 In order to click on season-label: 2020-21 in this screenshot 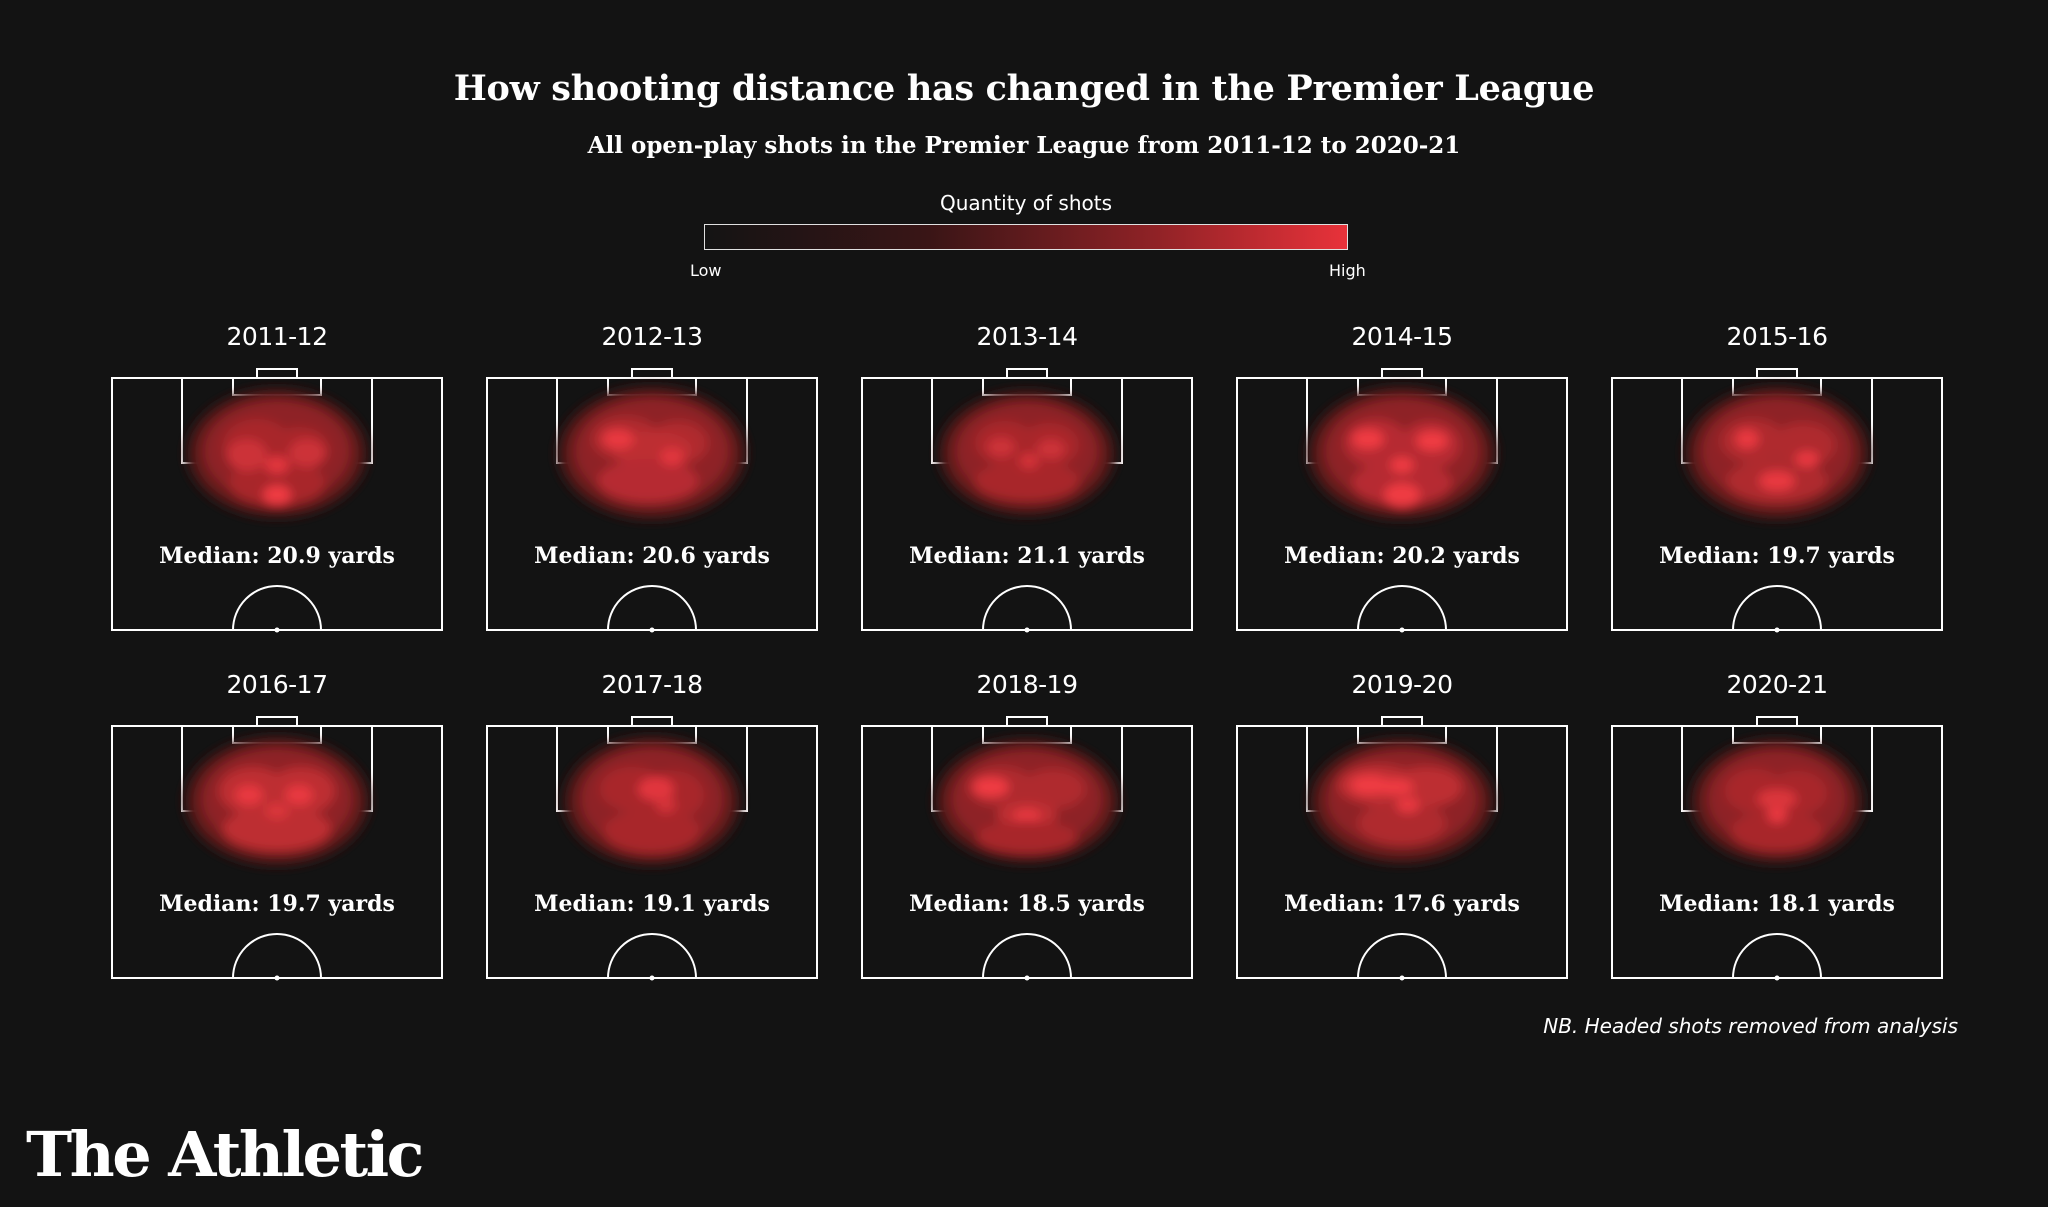, I will do `click(1777, 684)`.